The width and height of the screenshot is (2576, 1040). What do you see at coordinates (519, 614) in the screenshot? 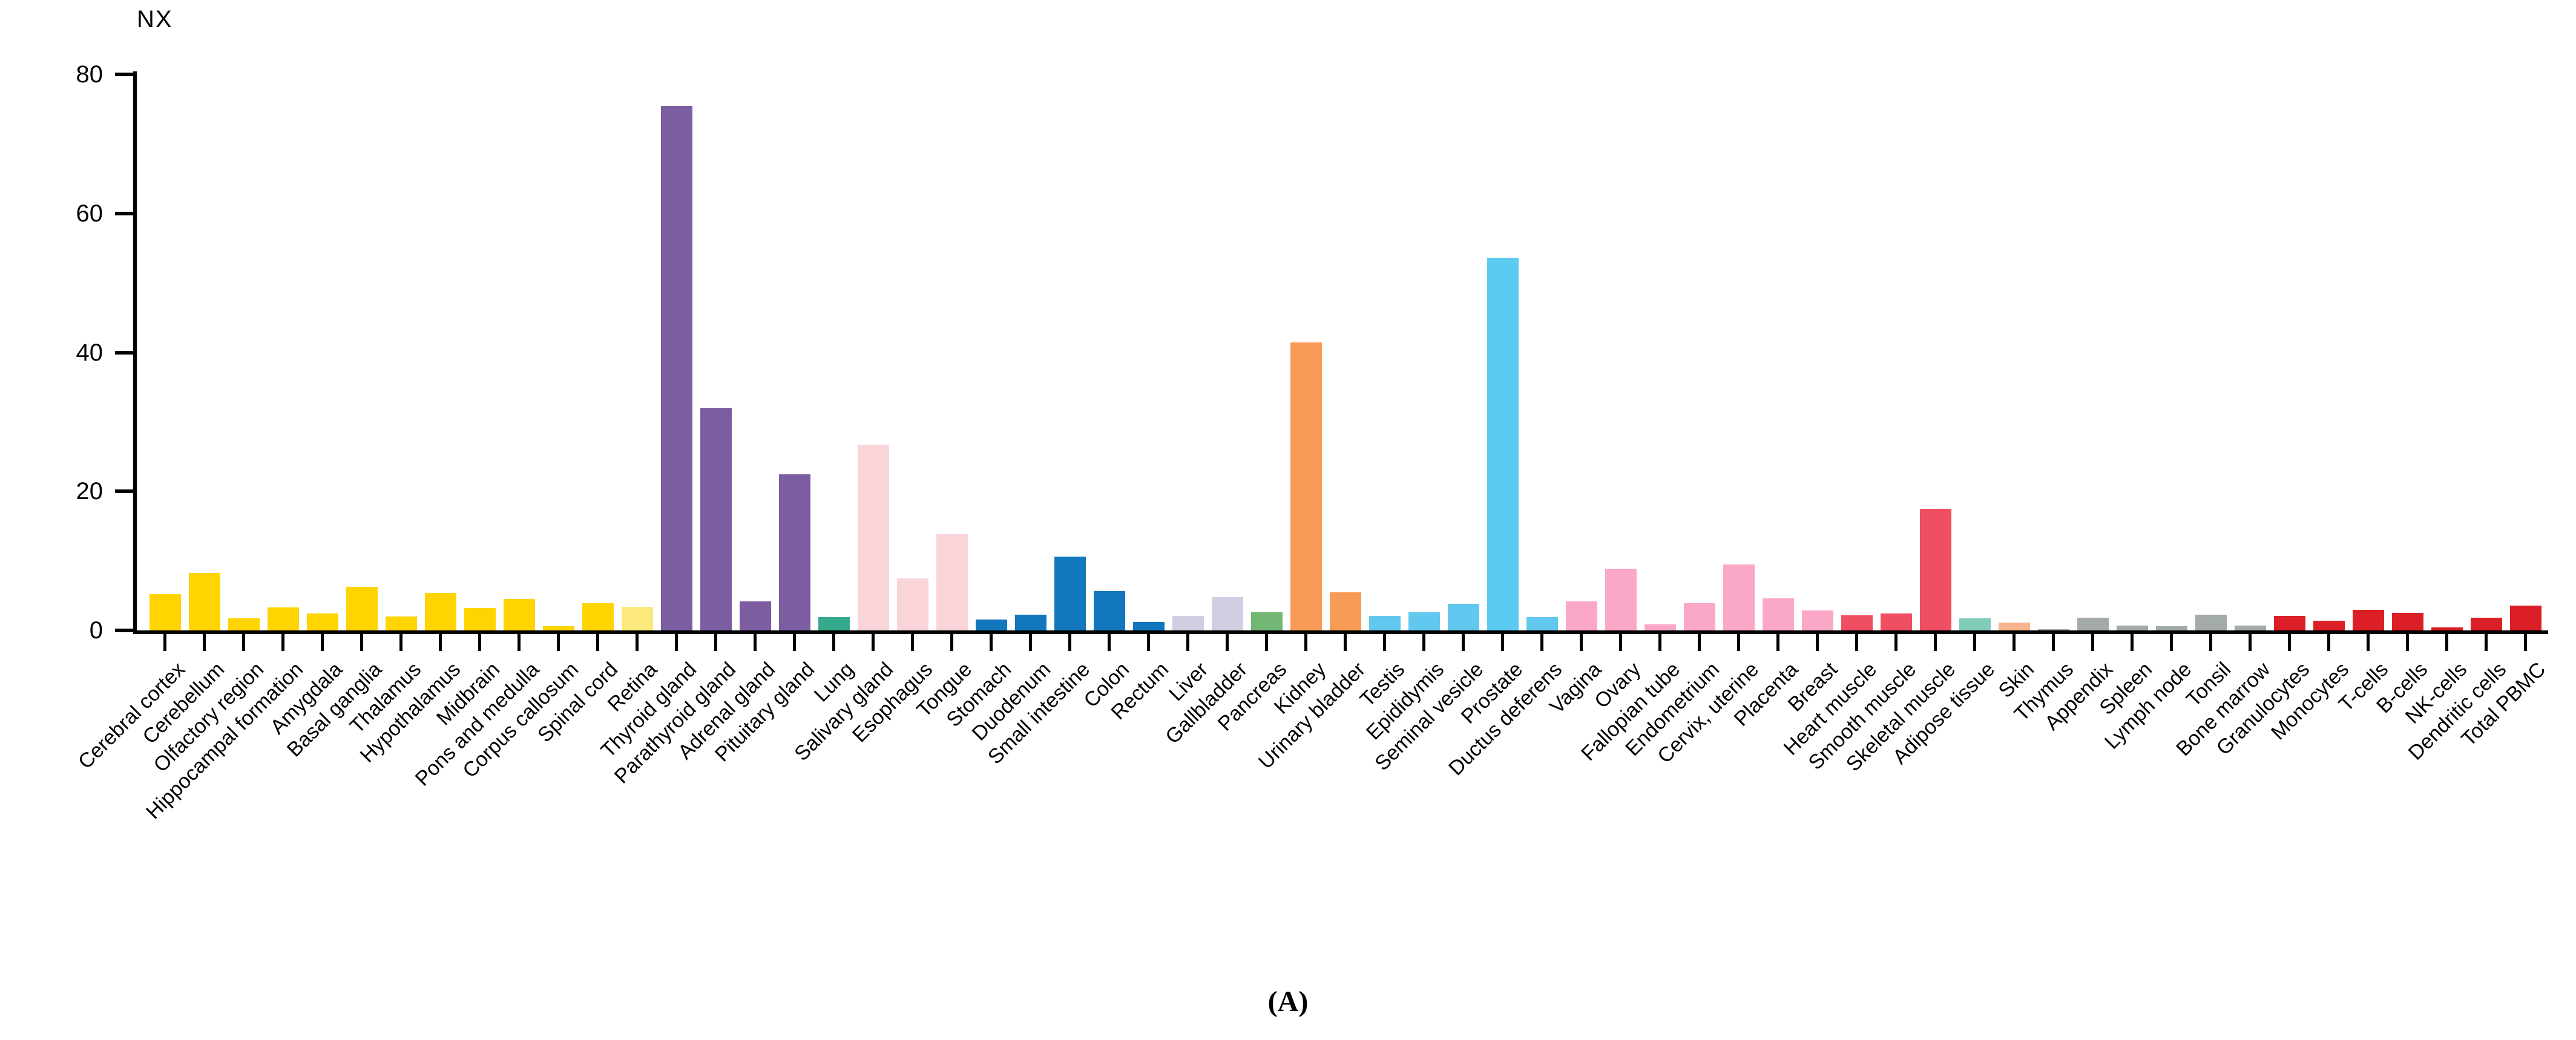
I see `bar-pons-and-medulla` at bounding box center [519, 614].